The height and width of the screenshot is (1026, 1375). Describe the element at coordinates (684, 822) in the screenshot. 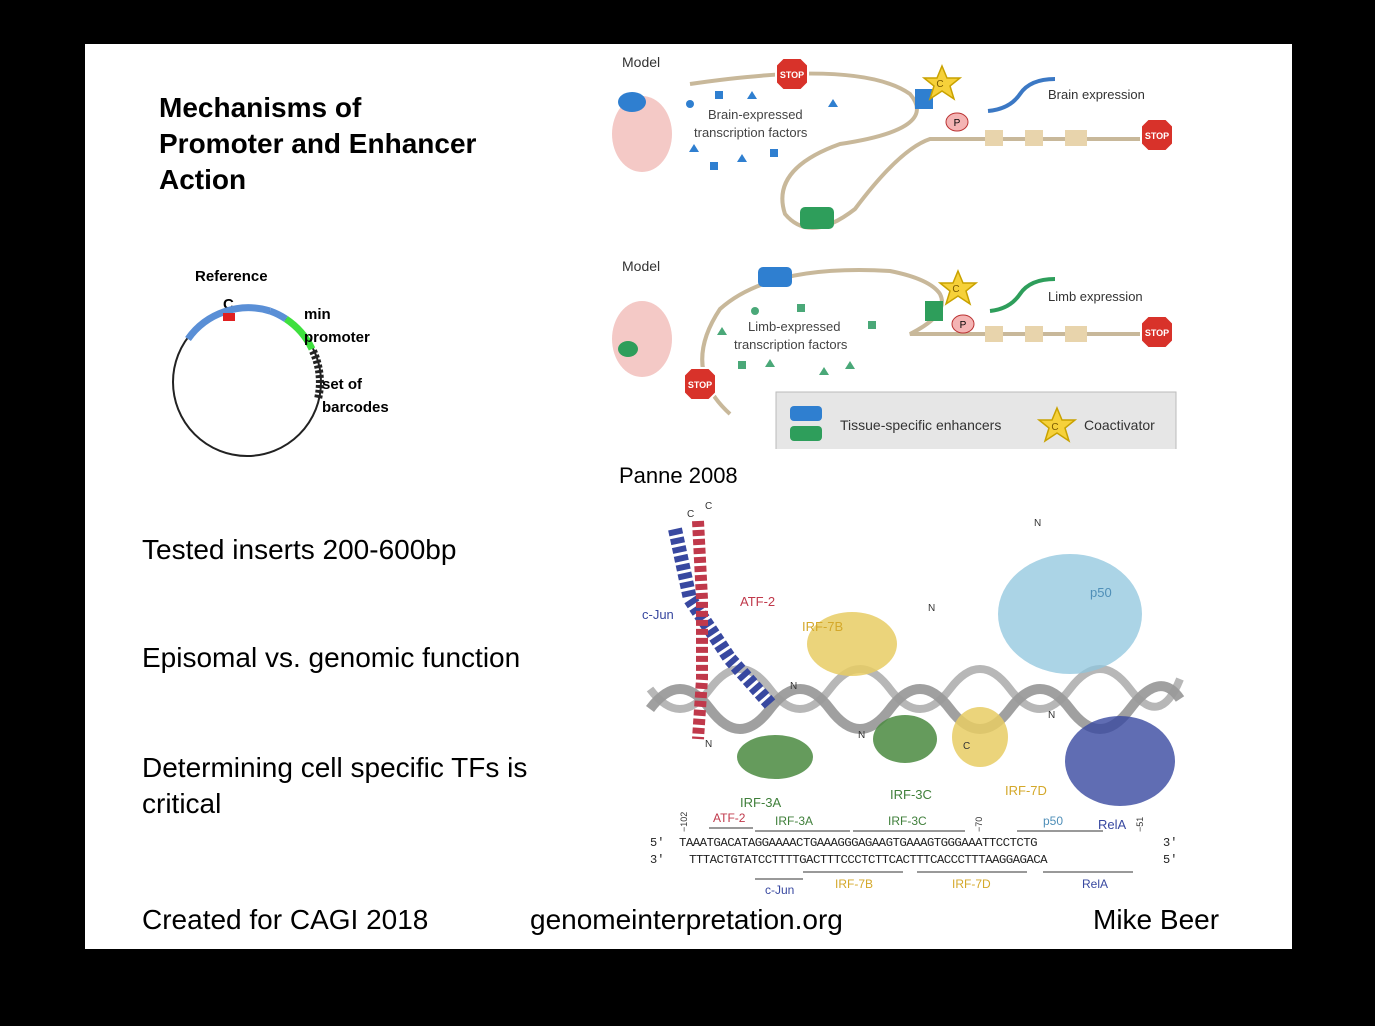

I see `pos-left: −102` at that location.